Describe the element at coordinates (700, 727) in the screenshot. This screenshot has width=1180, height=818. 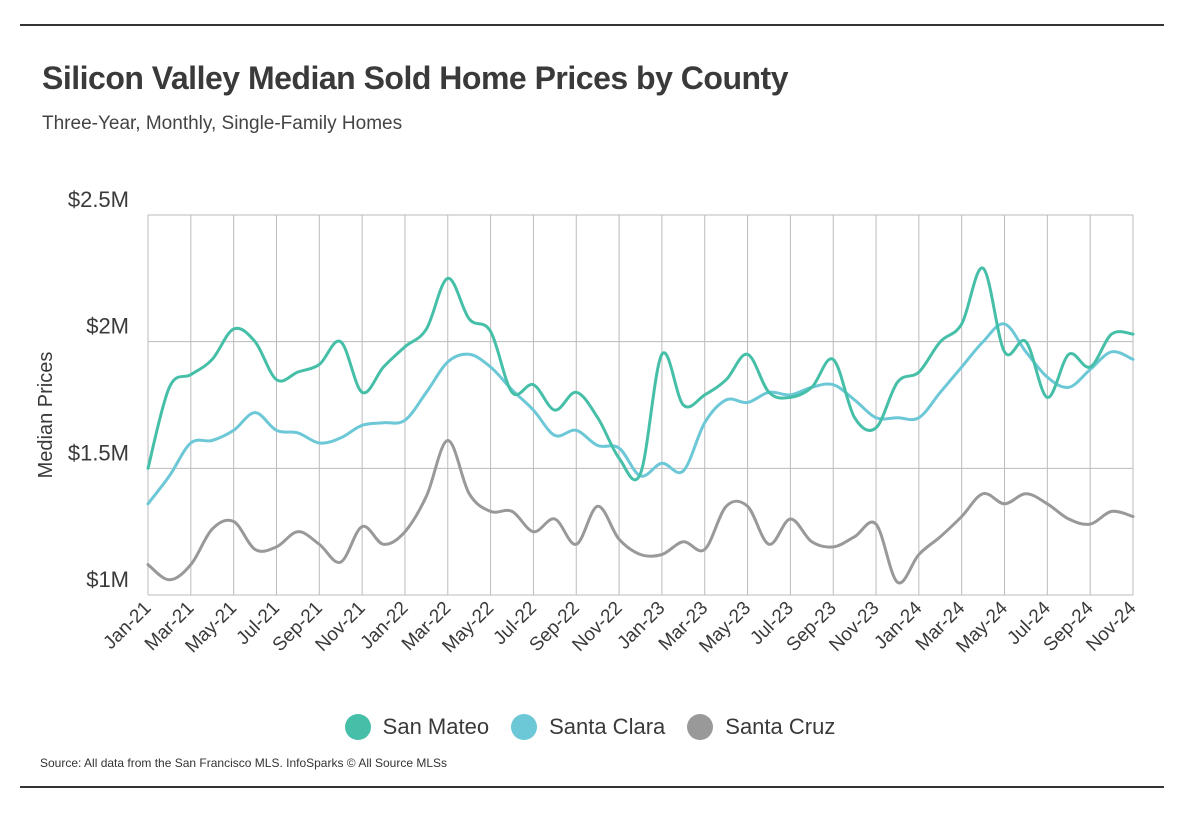
I see `legend-swatch-santa-cruz` at that location.